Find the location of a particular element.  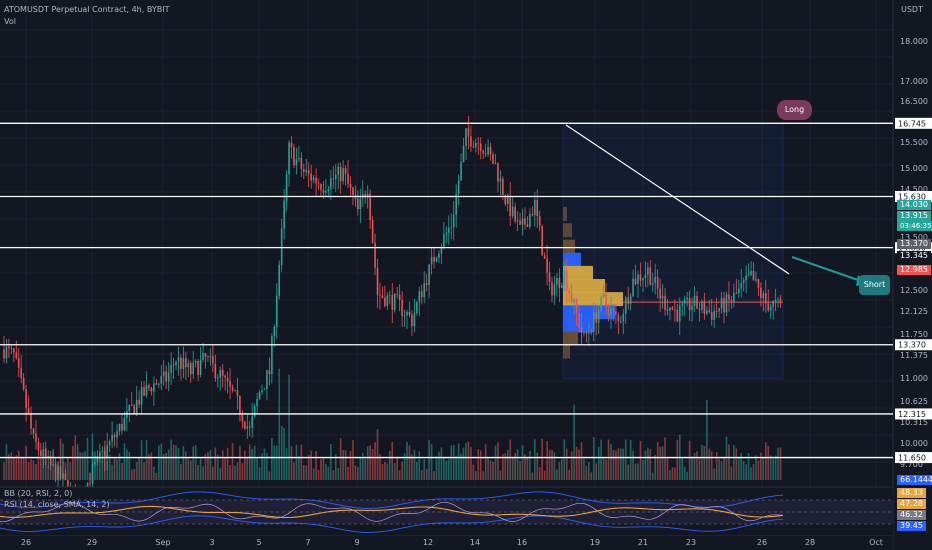

bb-lower-flag: 39.45 is located at coordinates (911, 526).